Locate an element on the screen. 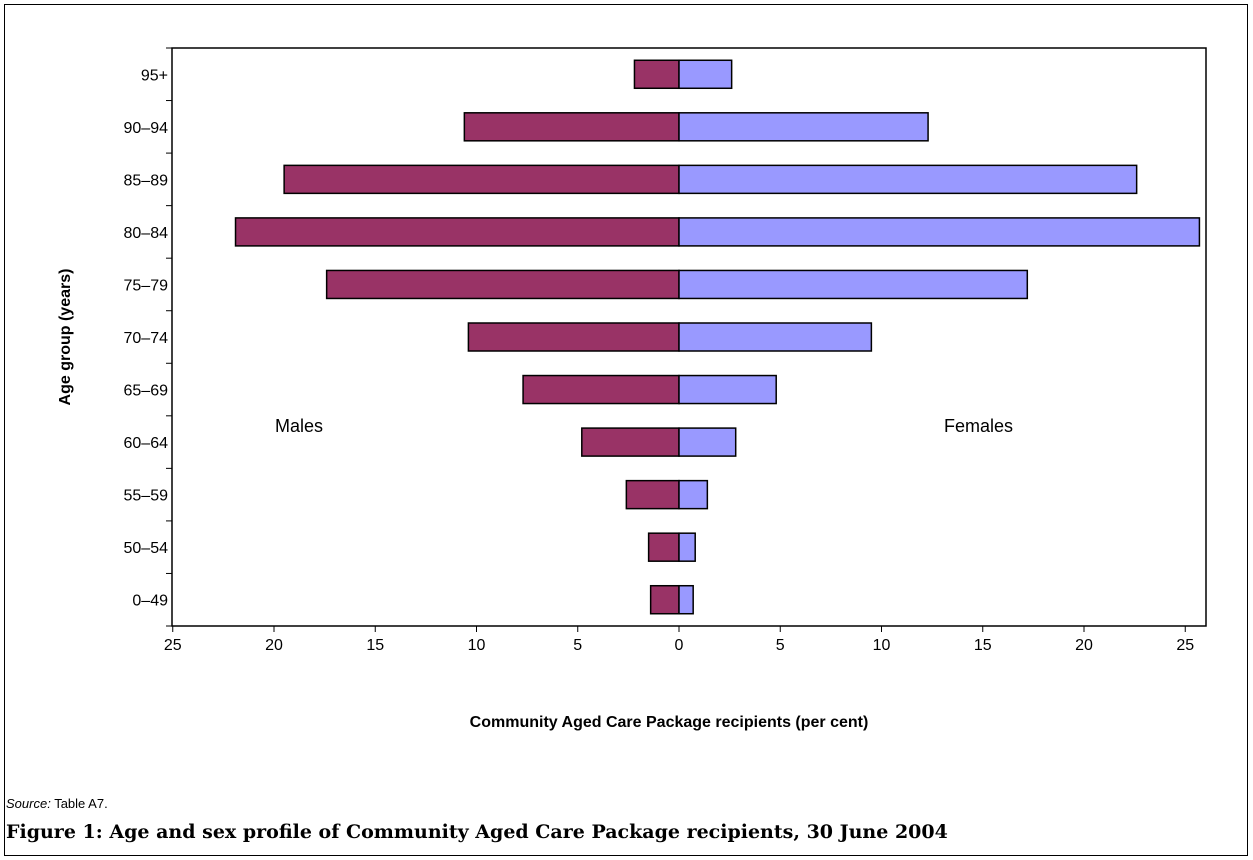 The height and width of the screenshot is (860, 1253). y-tick-label: 50–54 is located at coordinates (146, 548).